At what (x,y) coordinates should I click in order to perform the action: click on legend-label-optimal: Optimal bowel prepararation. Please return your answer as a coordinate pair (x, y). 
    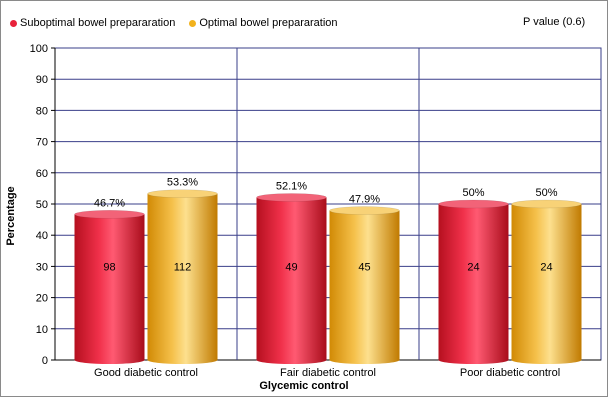
    Looking at the image, I should click on (268, 23).